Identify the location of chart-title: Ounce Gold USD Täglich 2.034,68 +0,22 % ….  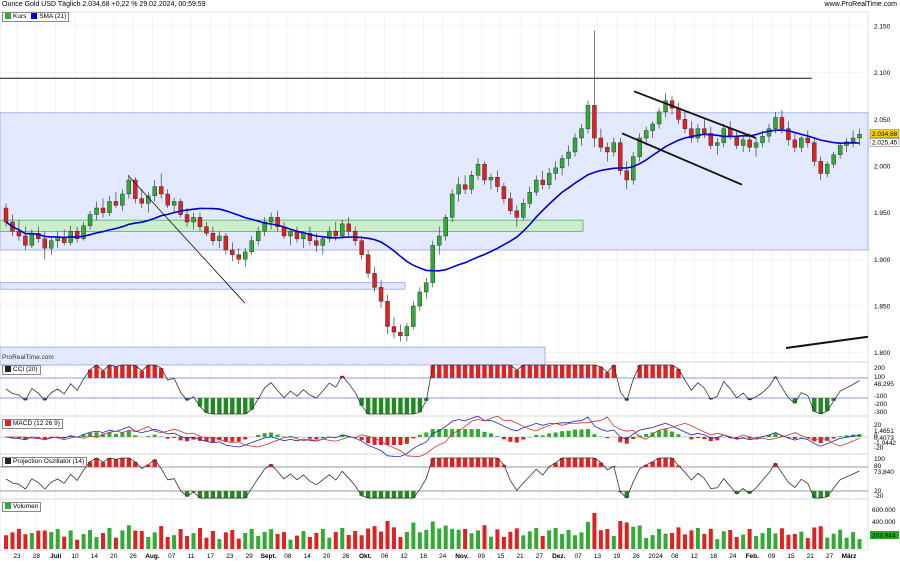
(104, 4).